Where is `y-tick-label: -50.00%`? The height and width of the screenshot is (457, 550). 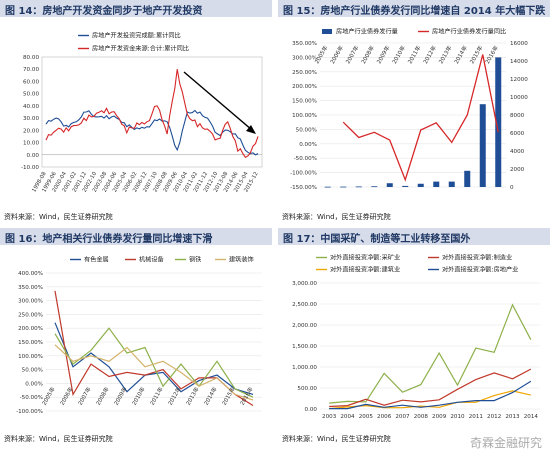 y-tick-label: -50.00% is located at coordinates (31, 398).